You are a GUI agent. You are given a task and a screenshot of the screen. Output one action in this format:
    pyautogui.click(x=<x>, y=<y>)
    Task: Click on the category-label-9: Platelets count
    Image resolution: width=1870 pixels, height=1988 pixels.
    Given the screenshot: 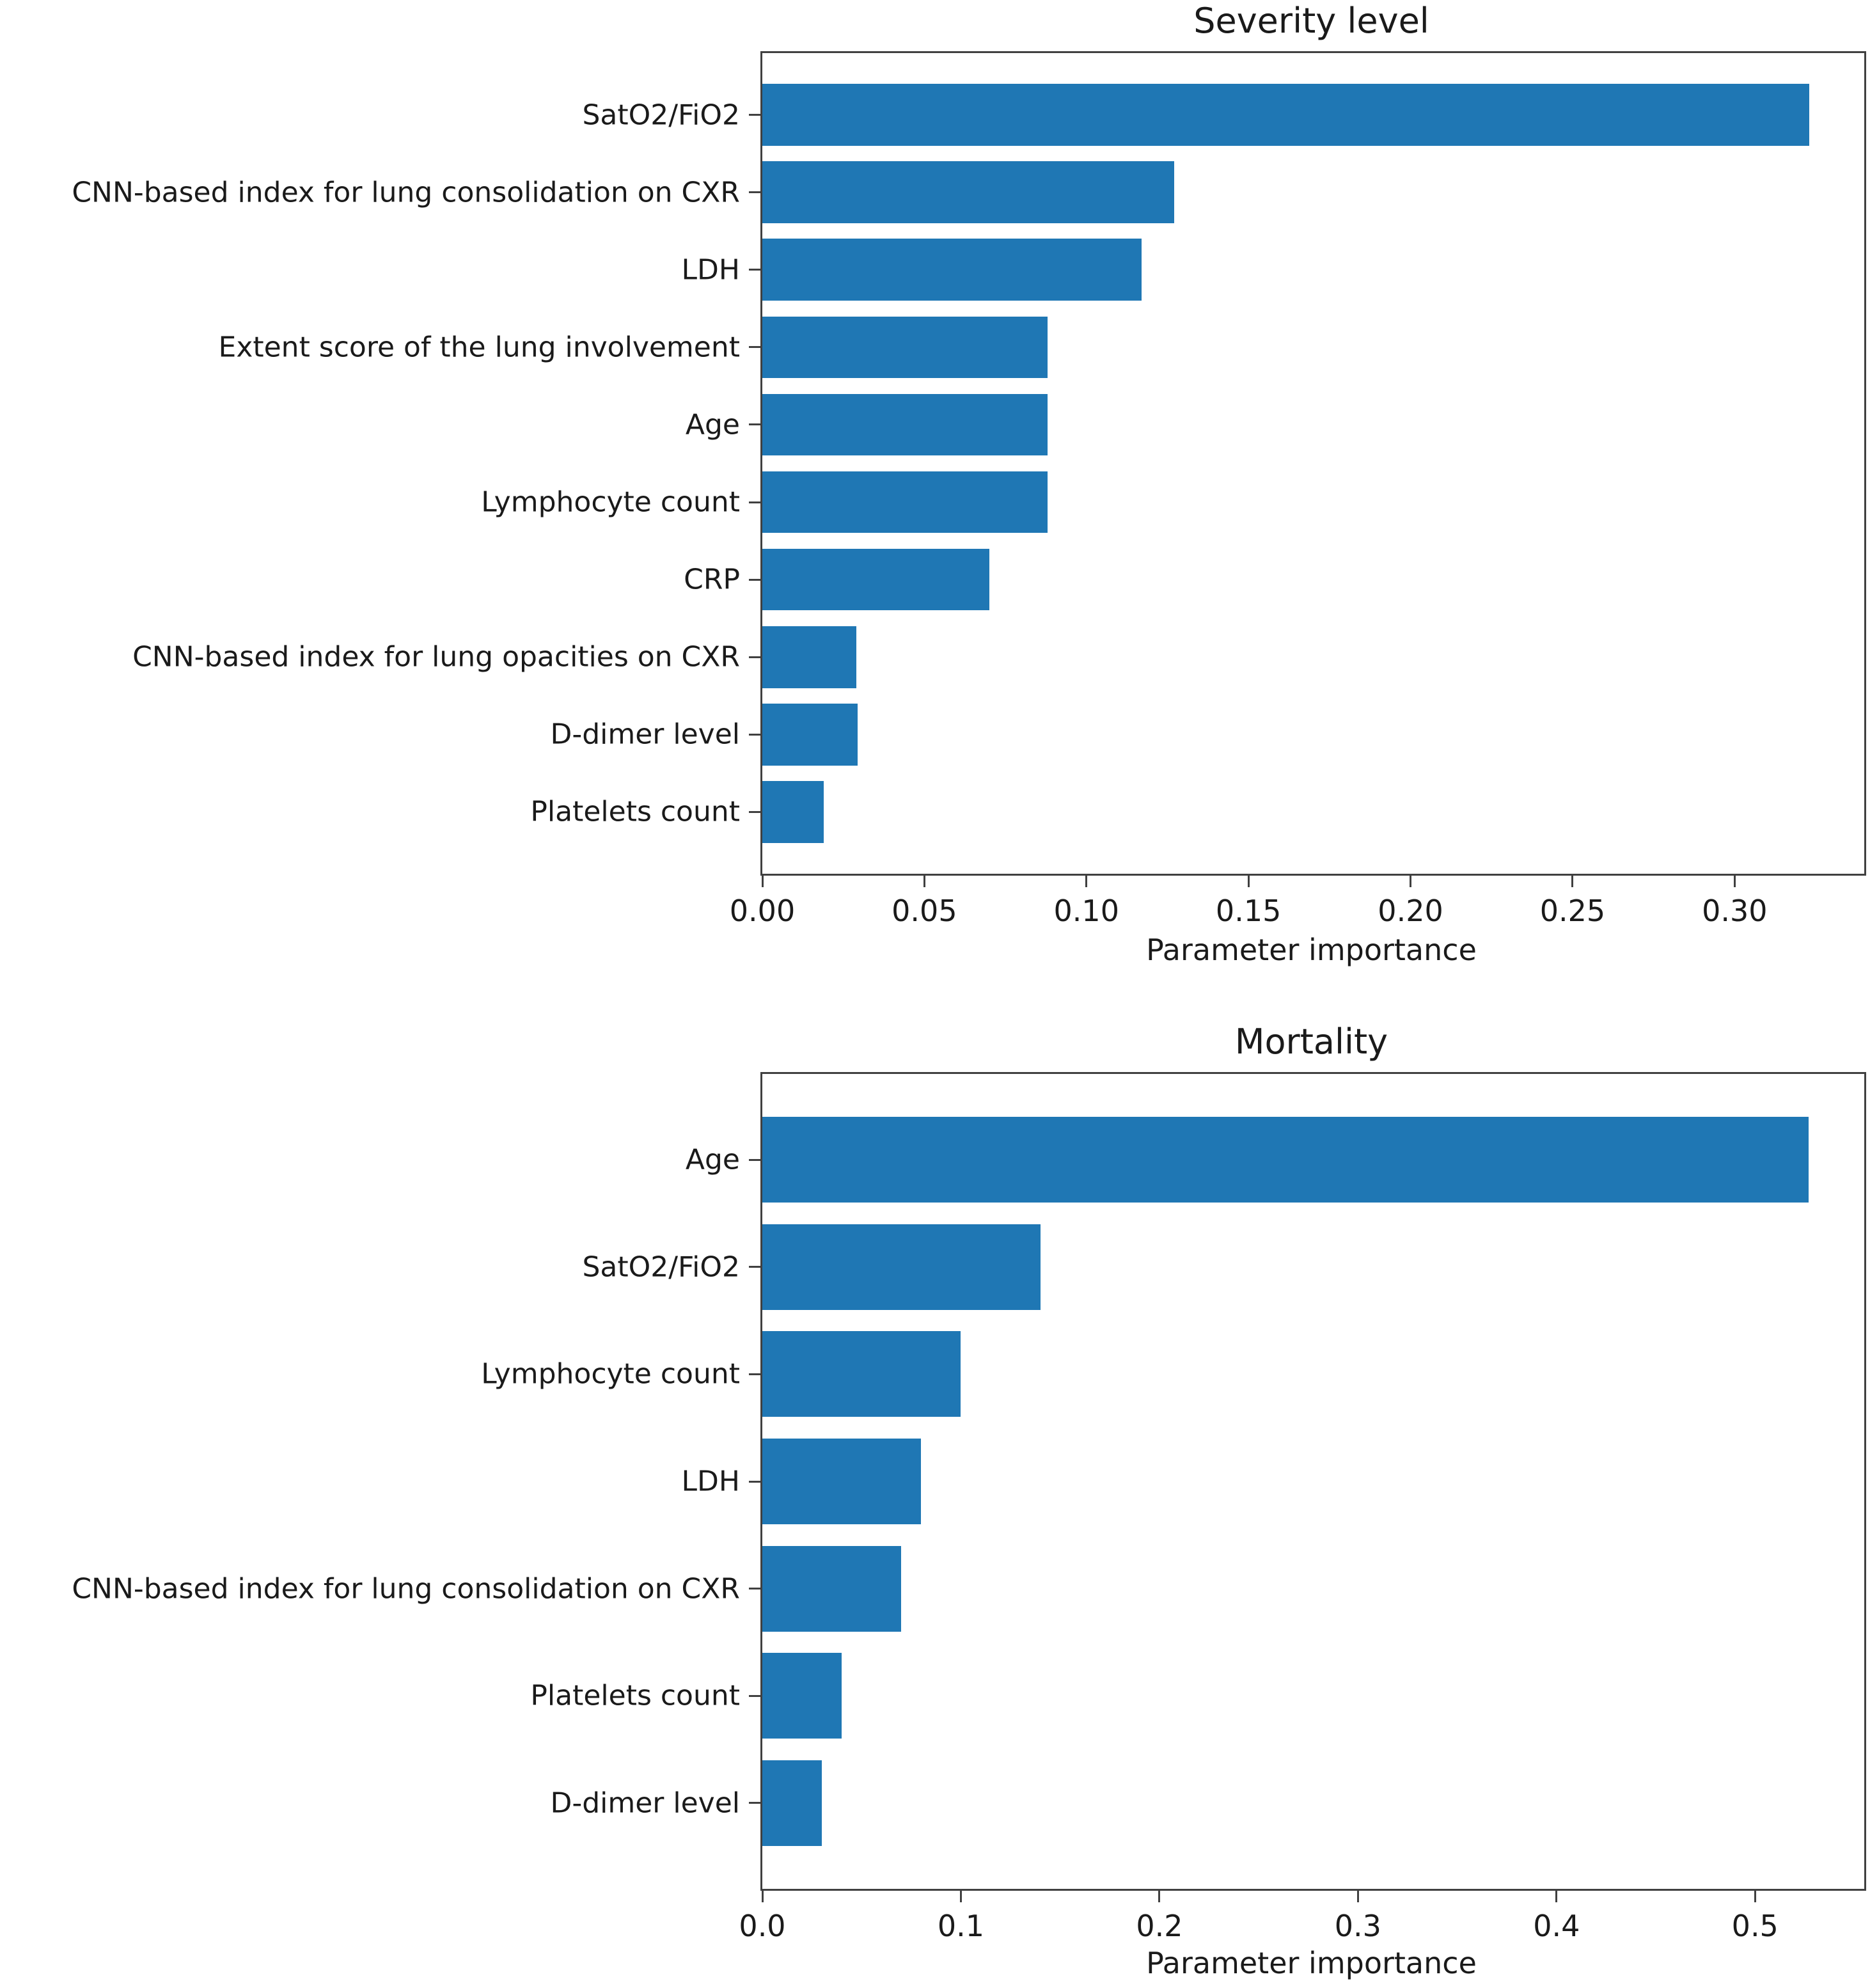 What is the action you would take?
    pyautogui.click(x=635, y=811)
    